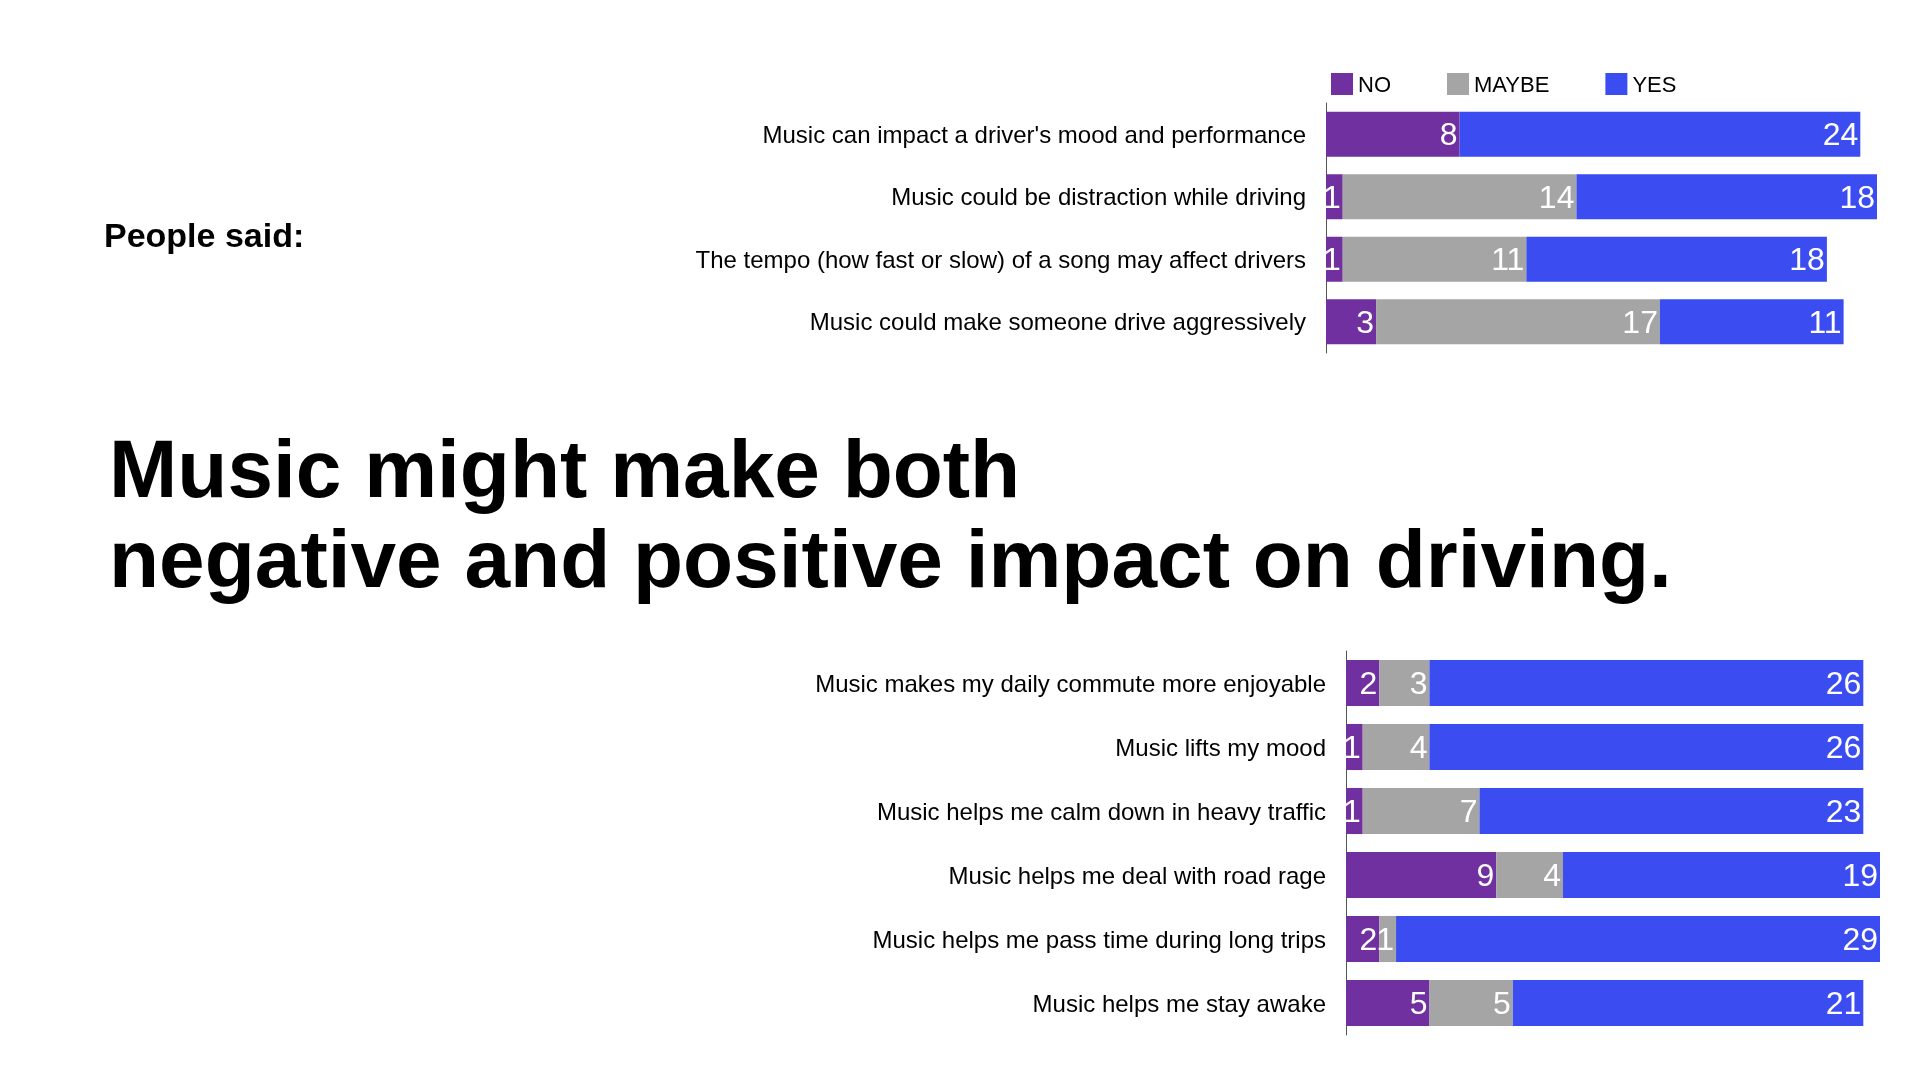 This screenshot has width=1920, height=1080. I want to click on data-label: 8, so click(1448, 134).